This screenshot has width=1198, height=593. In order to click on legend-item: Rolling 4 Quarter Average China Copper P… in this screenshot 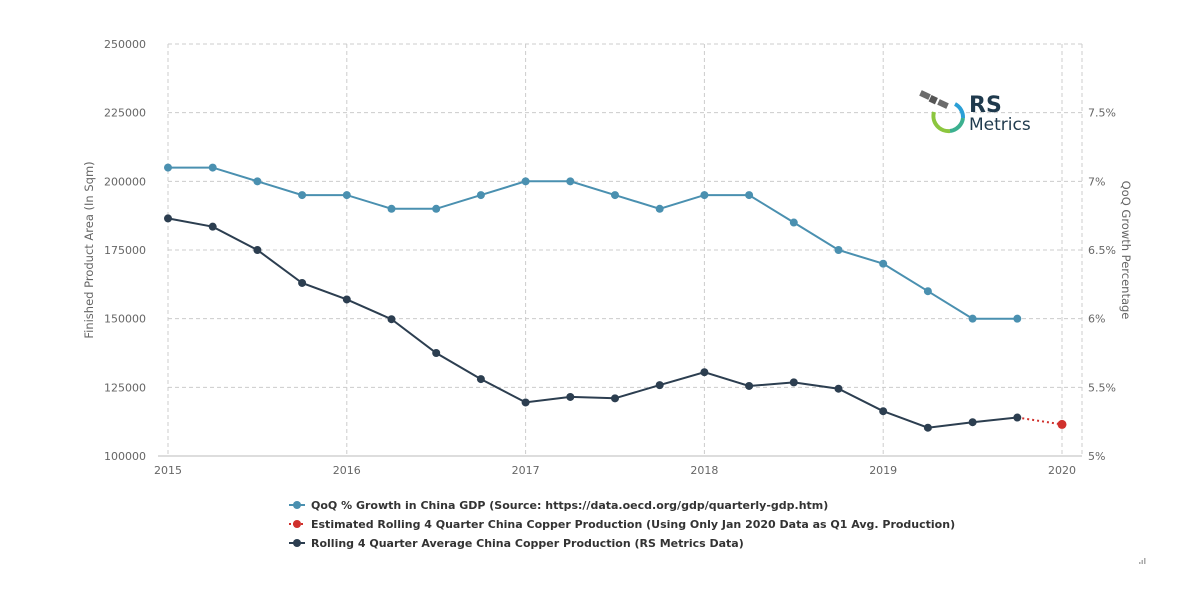, I will do `click(516, 543)`.